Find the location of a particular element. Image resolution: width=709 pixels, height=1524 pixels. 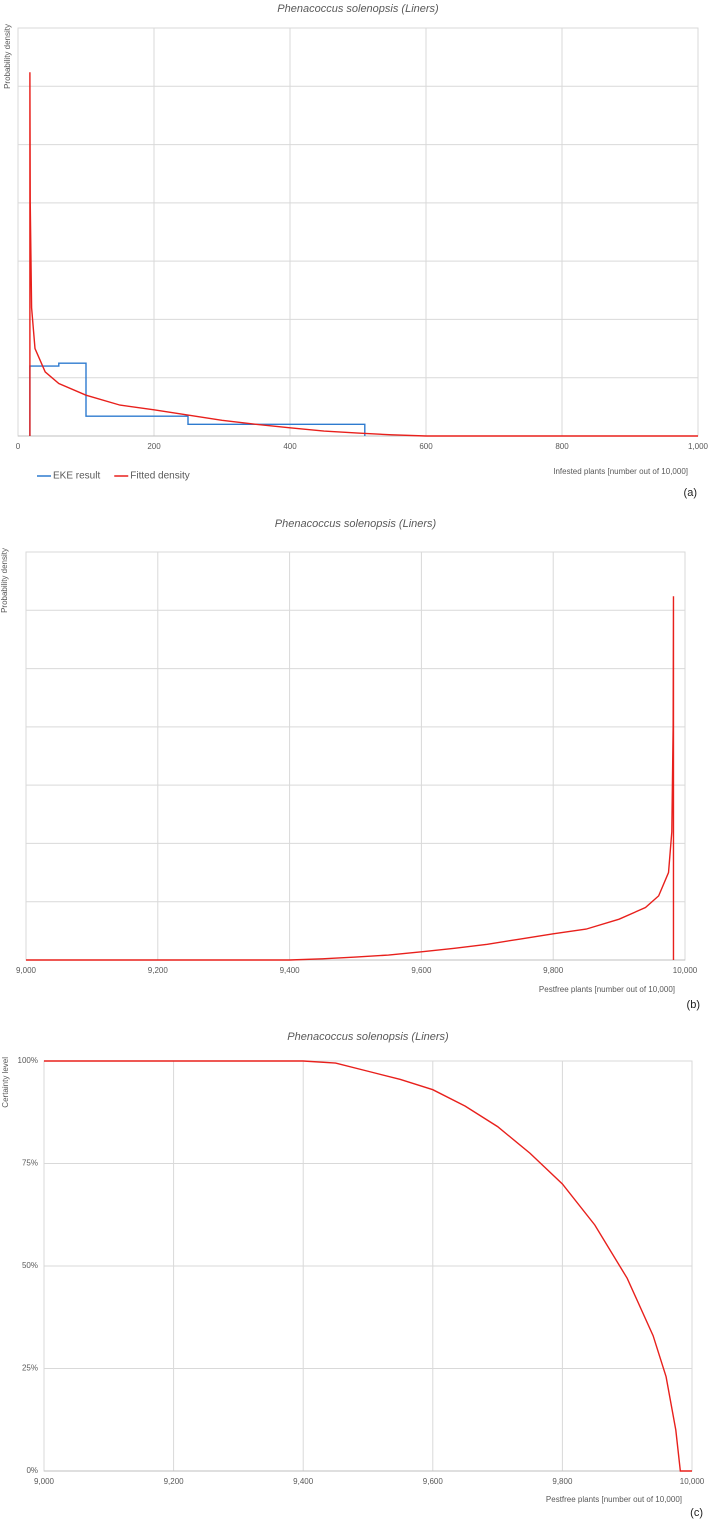

x-tick-label: 600 is located at coordinates (426, 446).